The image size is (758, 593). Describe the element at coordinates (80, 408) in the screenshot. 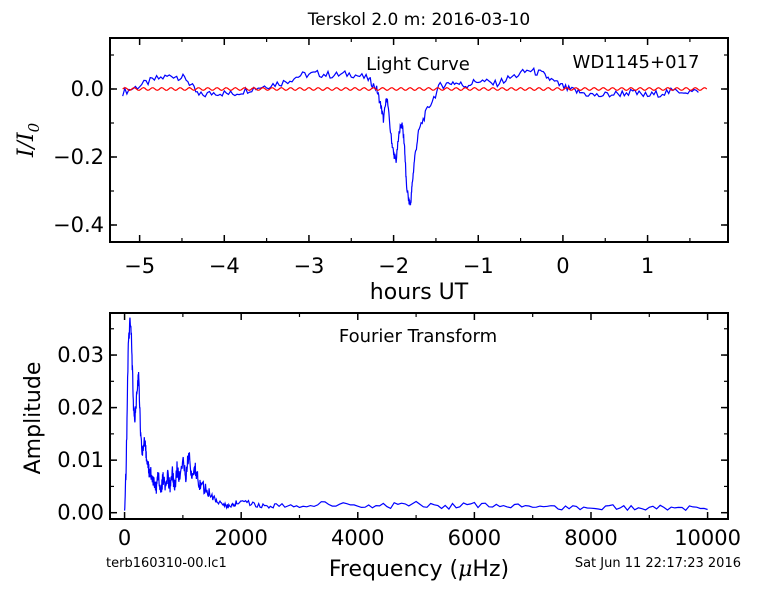

I see `y-tick-label: 0.02` at that location.